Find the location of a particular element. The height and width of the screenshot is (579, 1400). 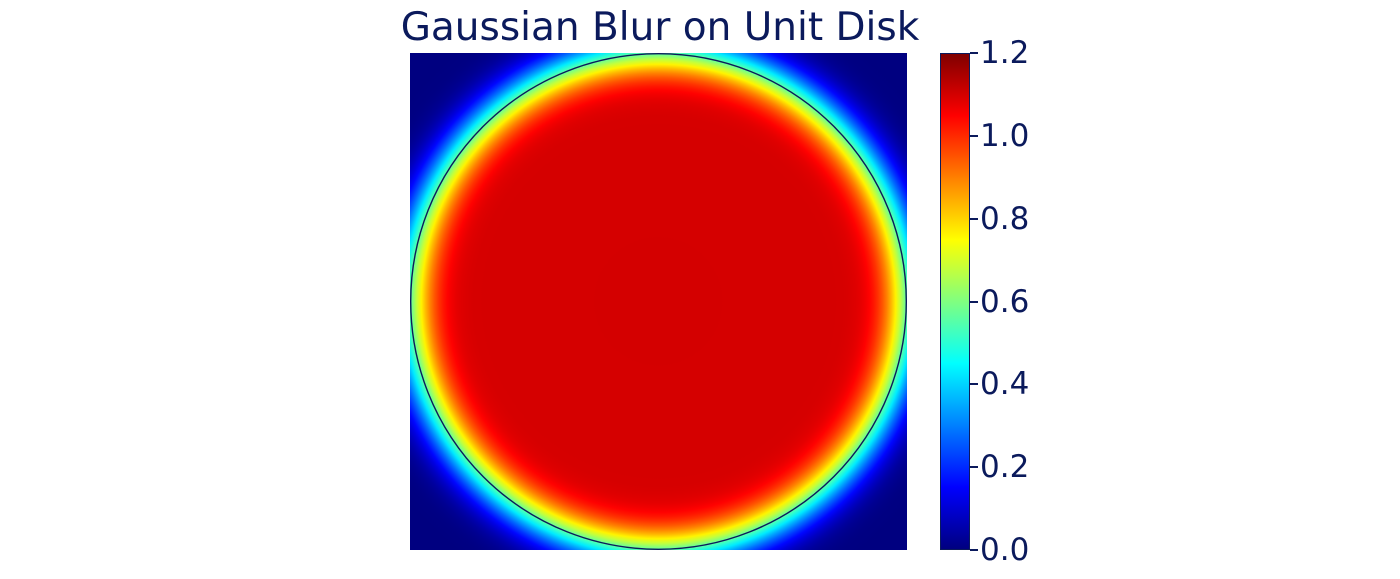

colorbar-tick-label: 0.0 is located at coordinates (1005, 550).